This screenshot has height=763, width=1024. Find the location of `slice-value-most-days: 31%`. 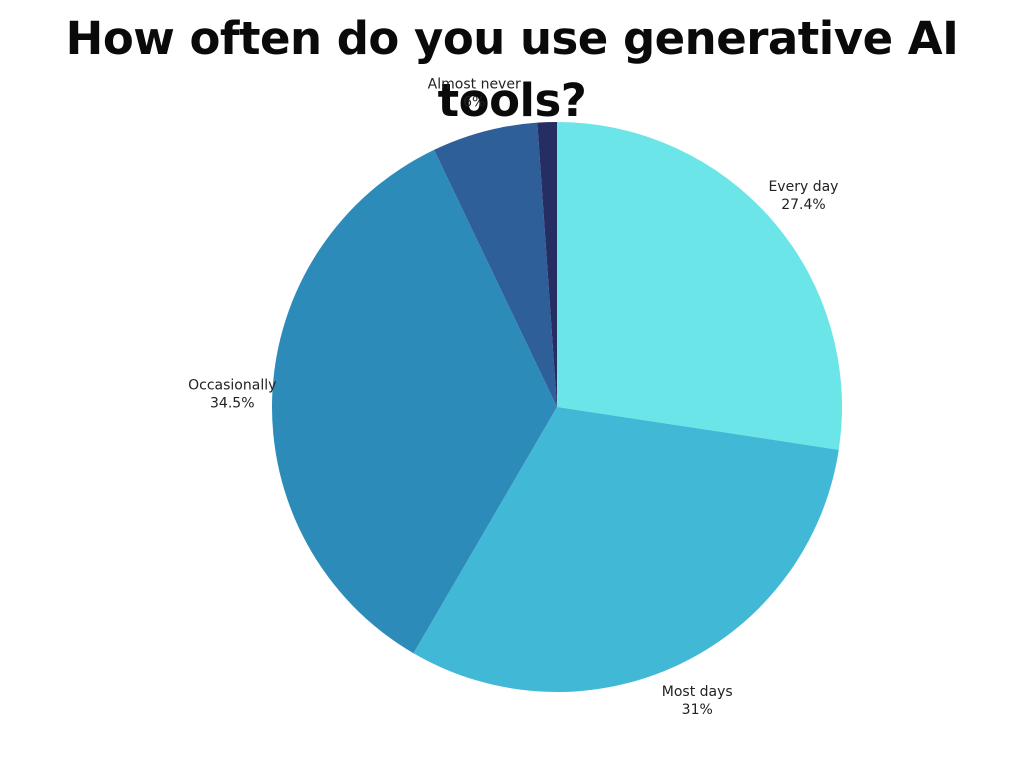

slice-value-most-days: 31% is located at coordinates (697, 710).